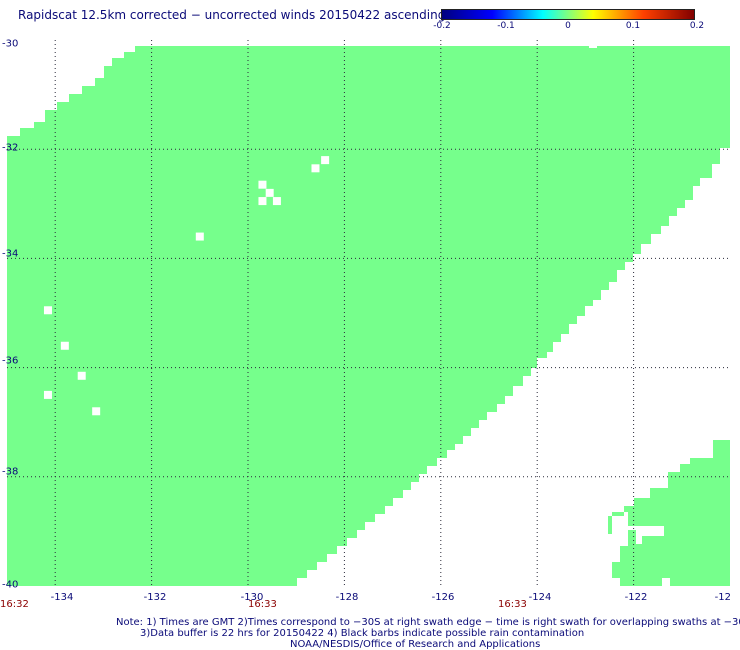 The image size is (740, 650). Describe the element at coordinates (540, 597) in the screenshot. I see `lon-label: -124` at that location.